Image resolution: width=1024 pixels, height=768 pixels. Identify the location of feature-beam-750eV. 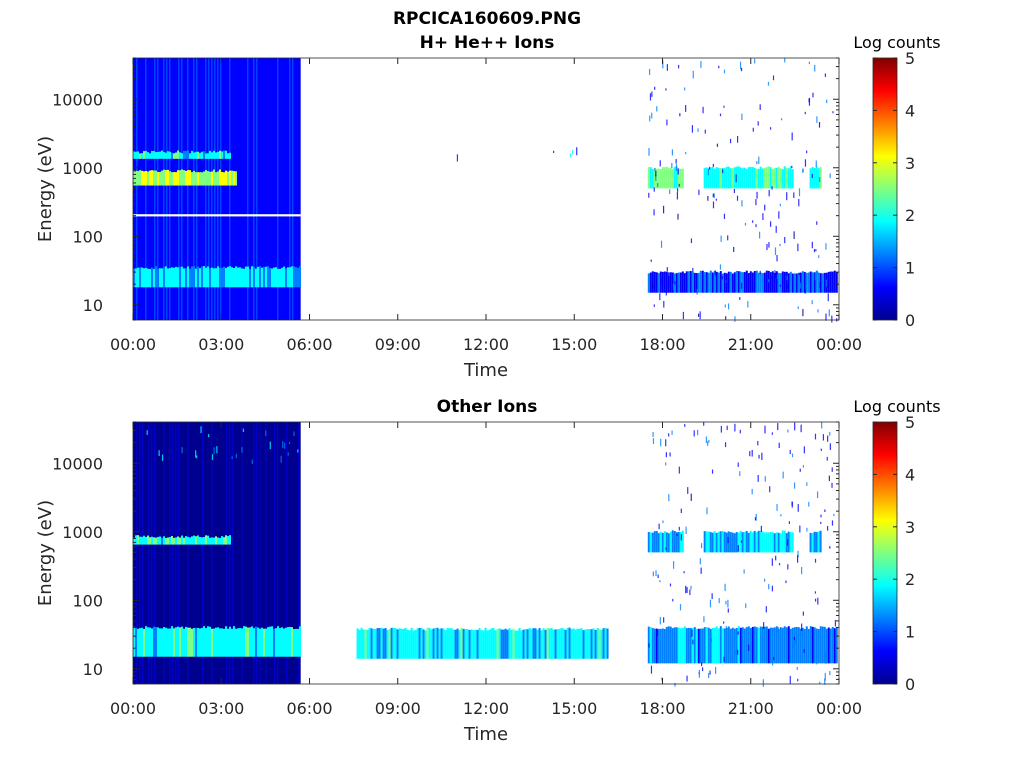
(182, 540).